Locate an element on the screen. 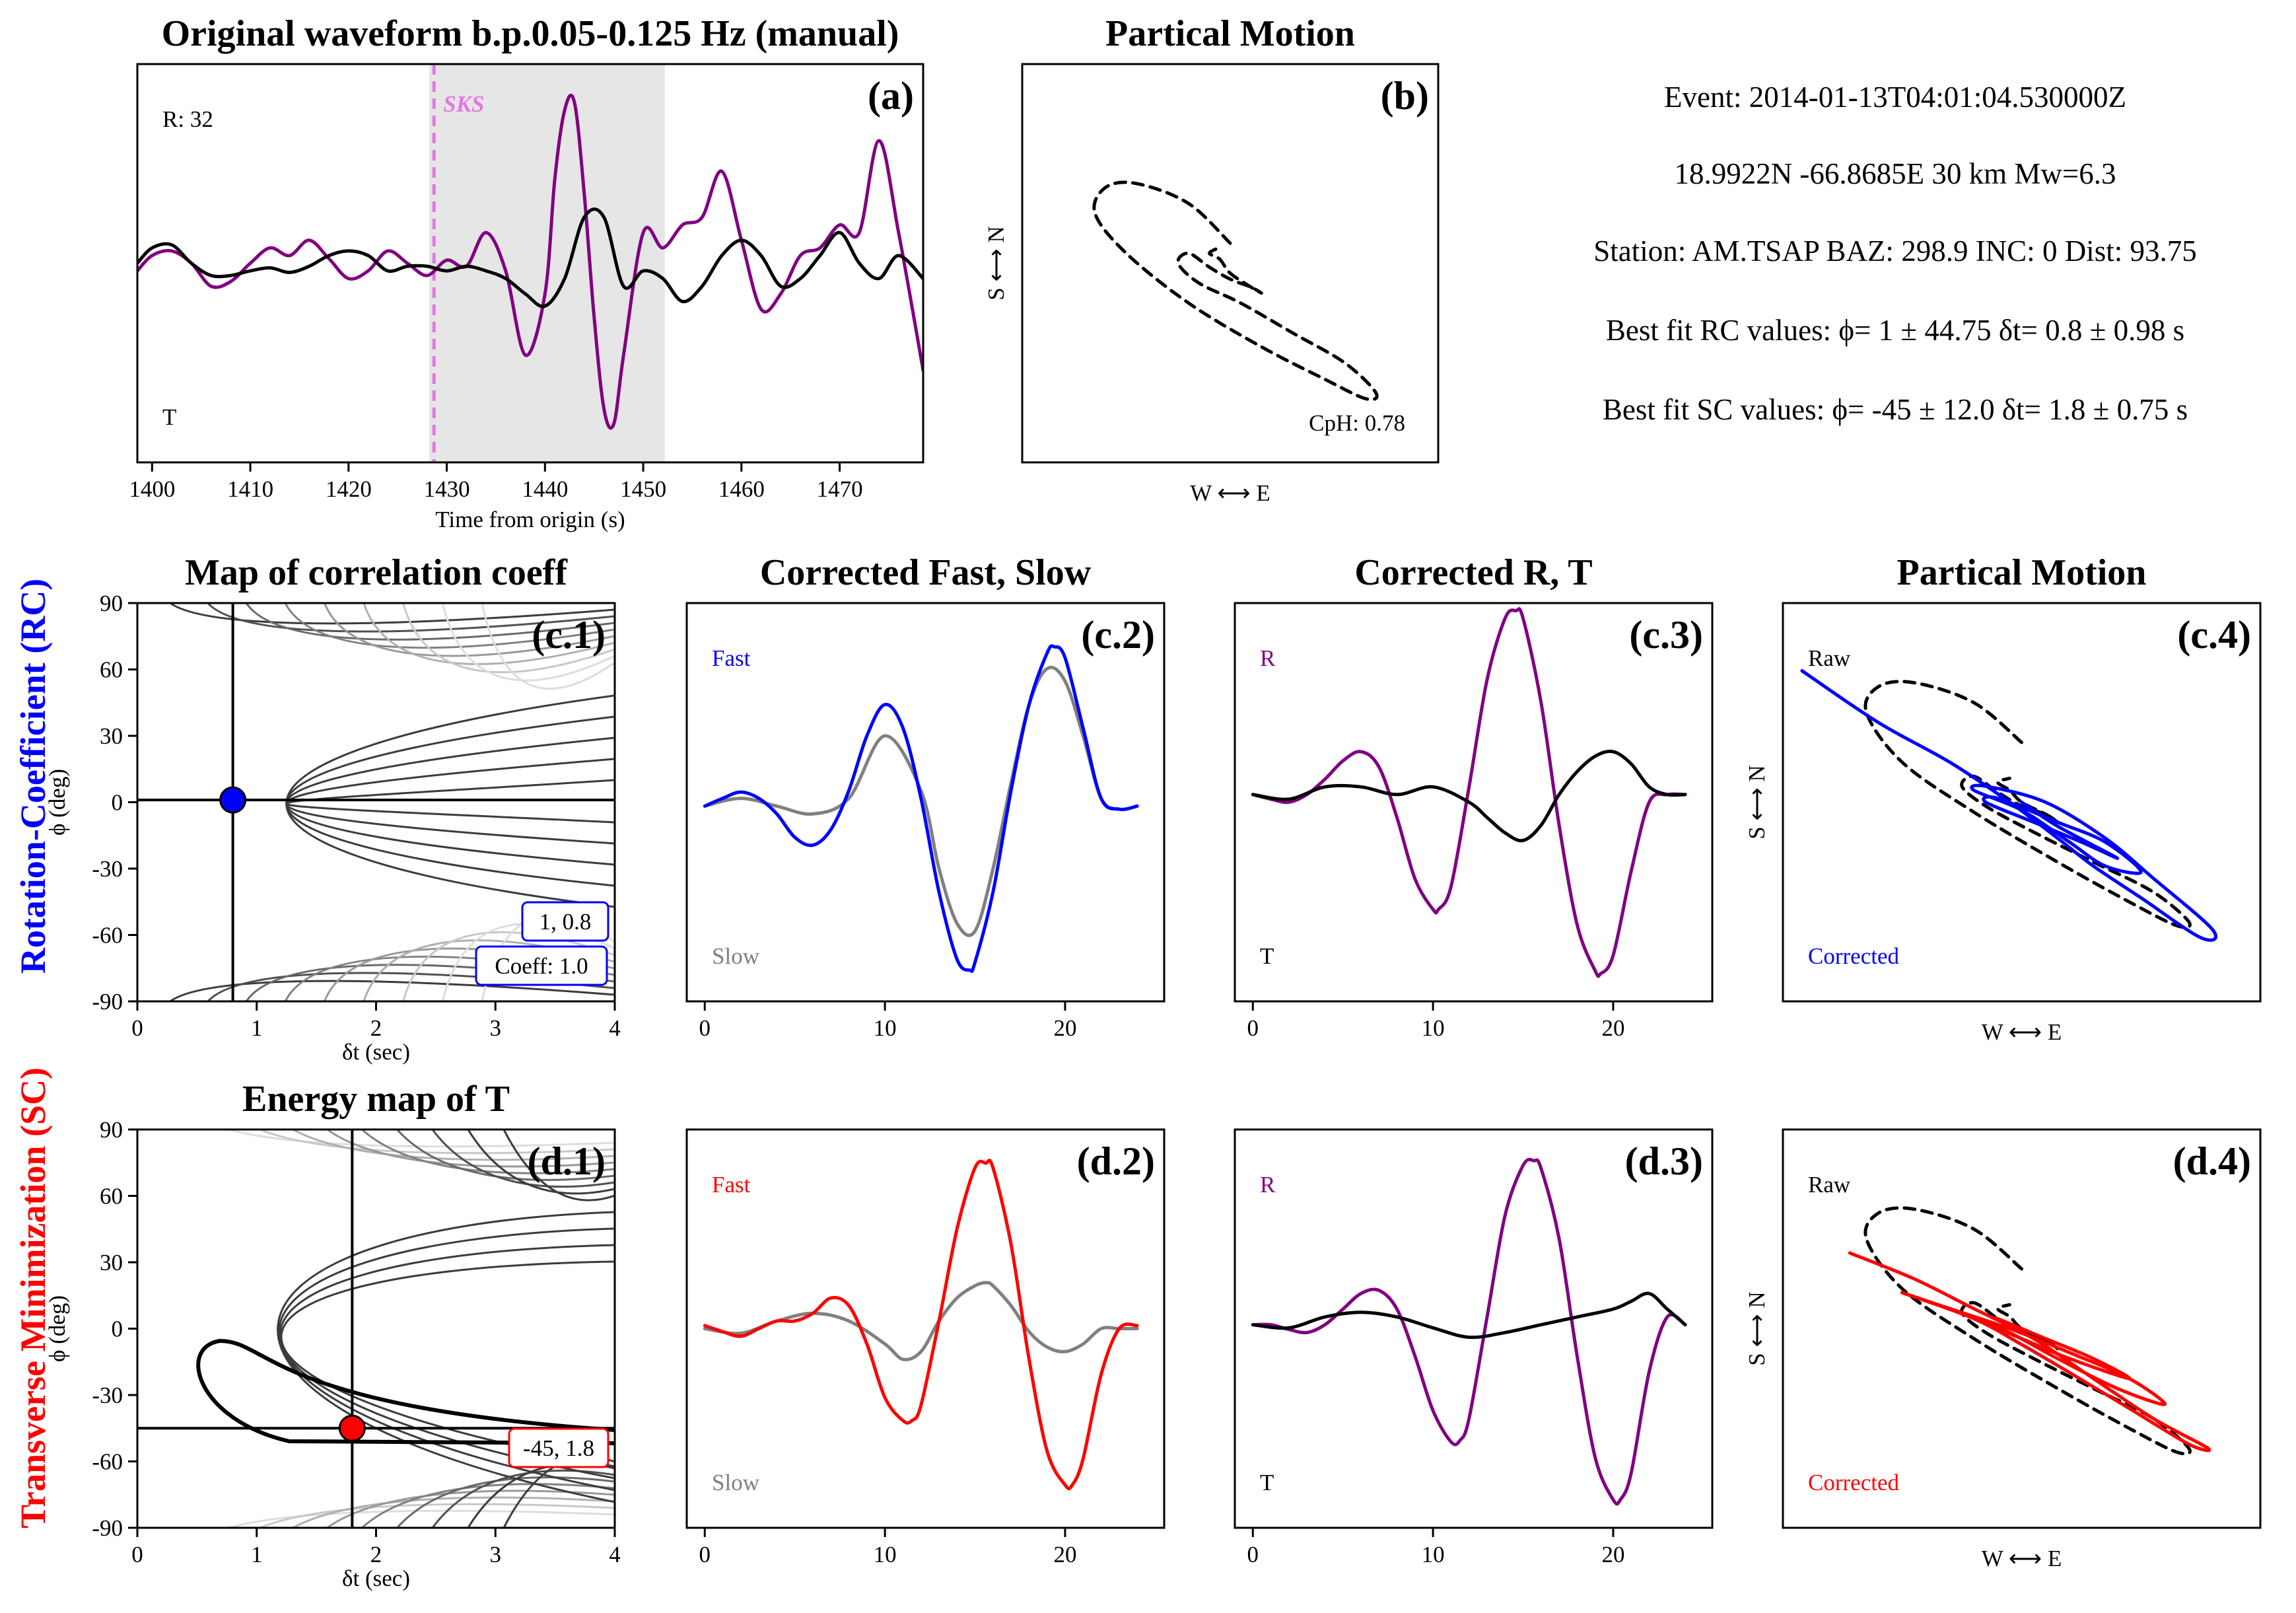 Image resolution: width=2296 pixels, height=1613 pixels. x-tick-label-c-1: 1 is located at coordinates (257, 1028).